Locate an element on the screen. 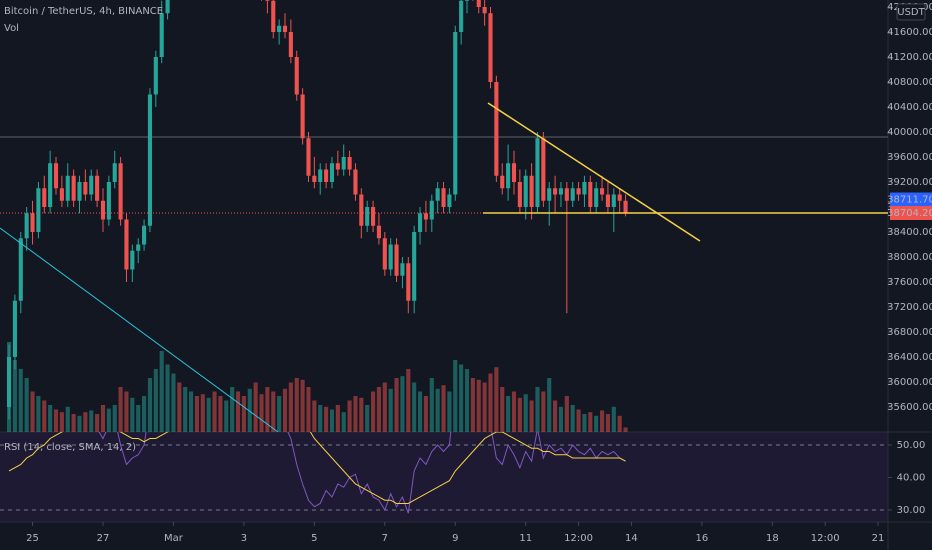 The width and height of the screenshot is (932, 550). y-tick-label: 30.00 is located at coordinates (911, 510).